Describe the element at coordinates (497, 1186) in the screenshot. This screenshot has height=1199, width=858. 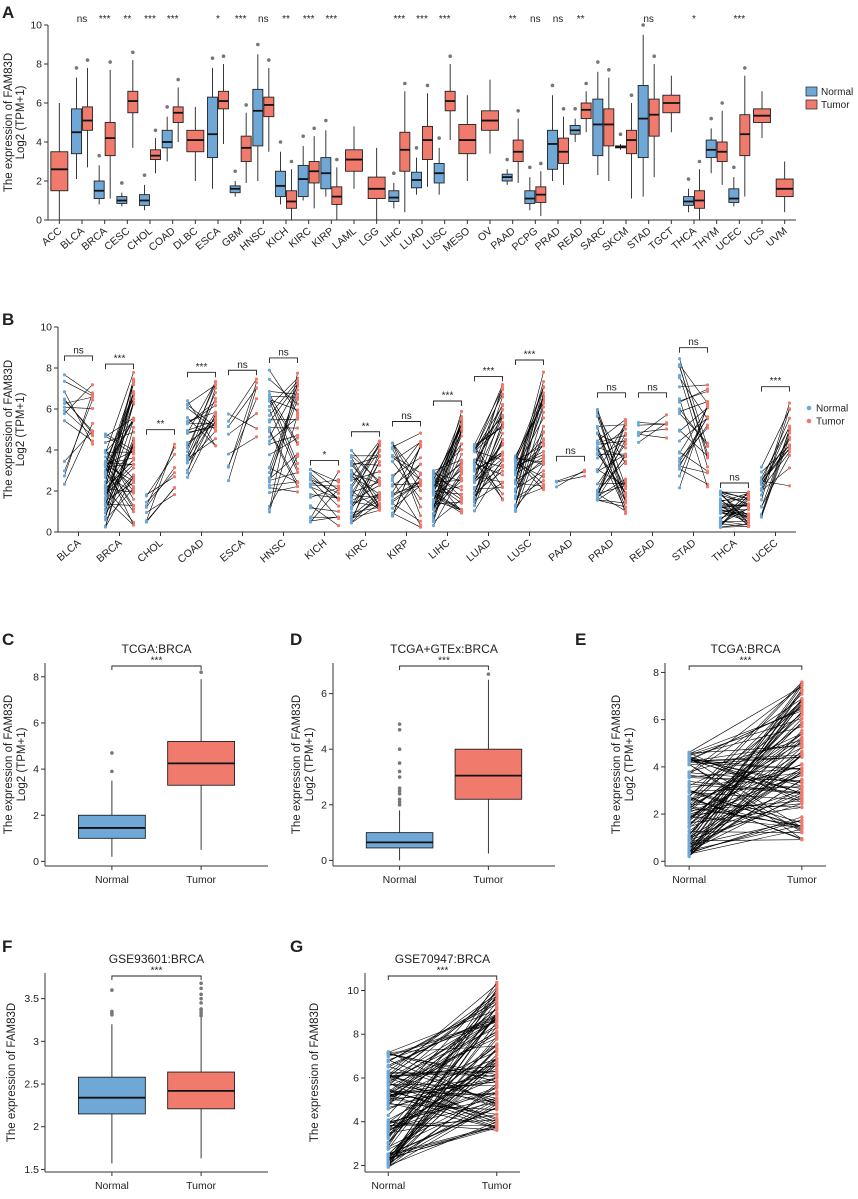
I see `x-tick-label: Tumor` at that location.